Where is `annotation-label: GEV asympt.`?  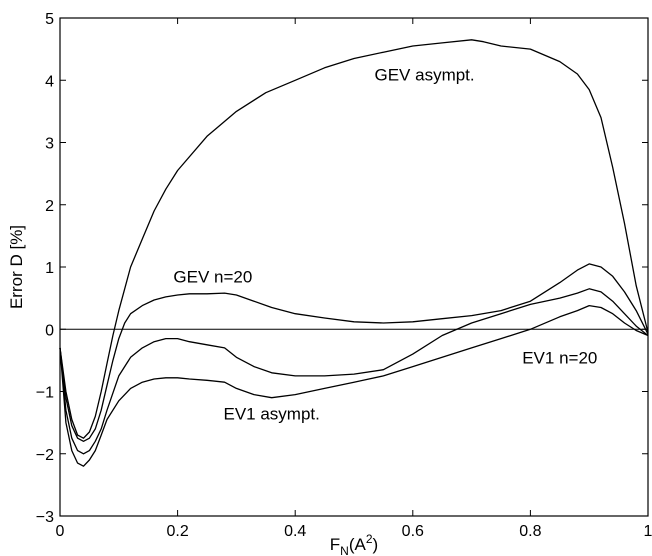
annotation-label: GEV asympt. is located at coordinates (424, 74).